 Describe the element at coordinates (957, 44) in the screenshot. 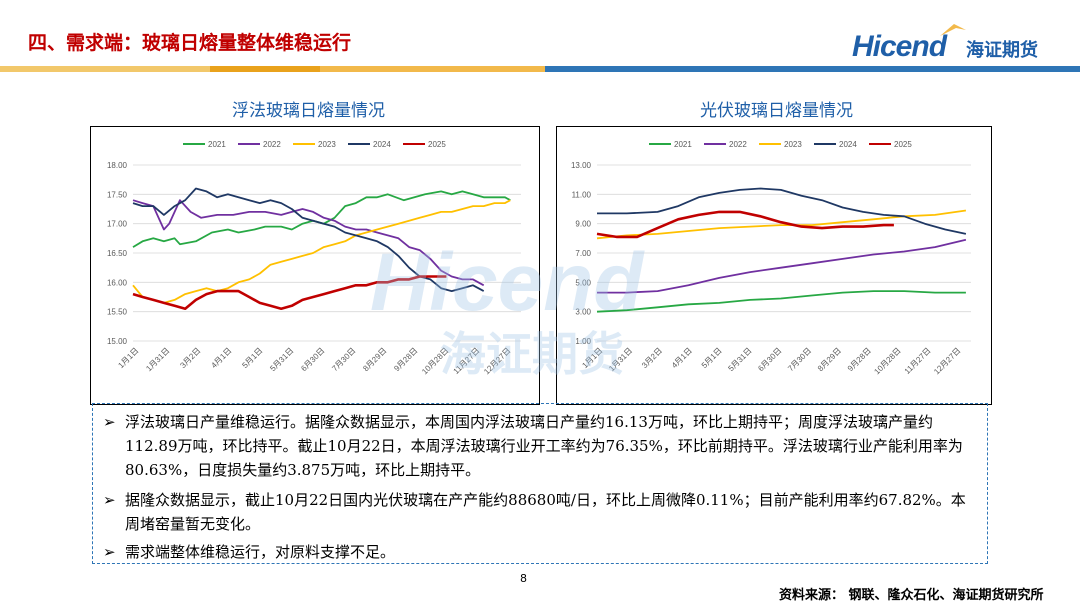

I see `company-logo: Hicend 海证期货` at that location.